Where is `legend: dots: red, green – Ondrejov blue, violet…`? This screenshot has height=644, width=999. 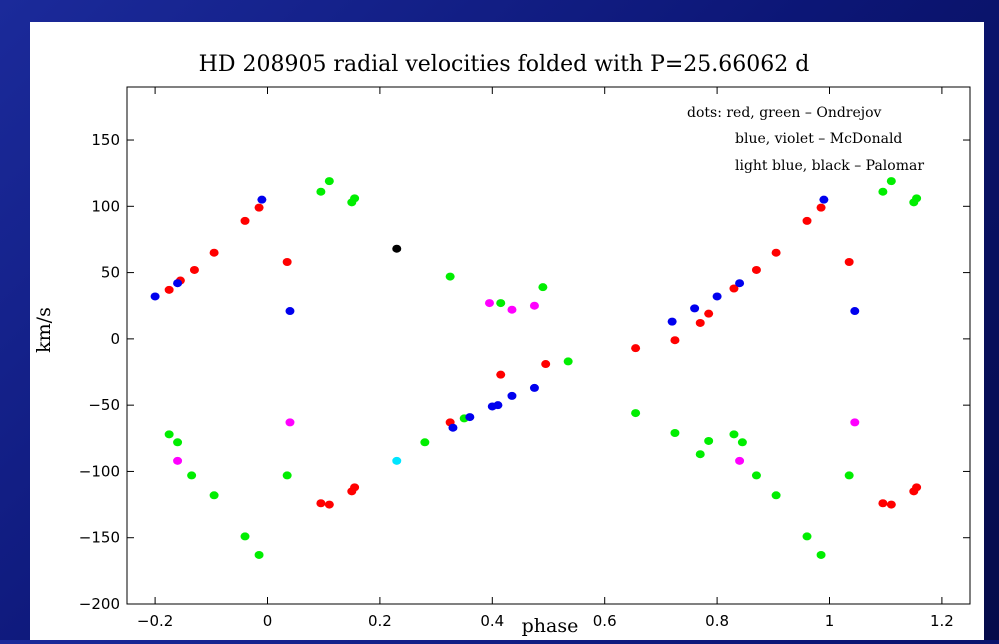 legend: dots: red, green – Ondrejov blue, violet… is located at coordinates (805, 139).